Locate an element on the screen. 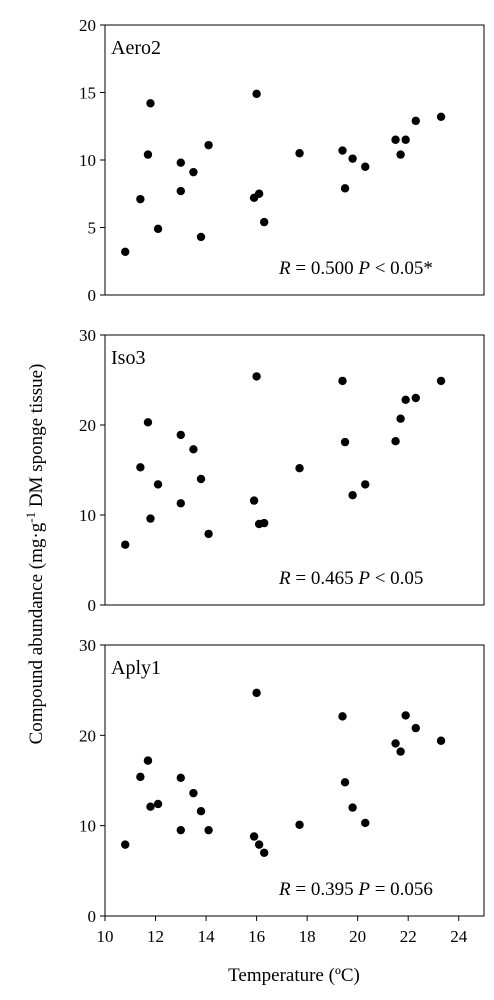 The height and width of the screenshot is (1000, 494). x-tick-label: 24 is located at coordinates (459, 936).